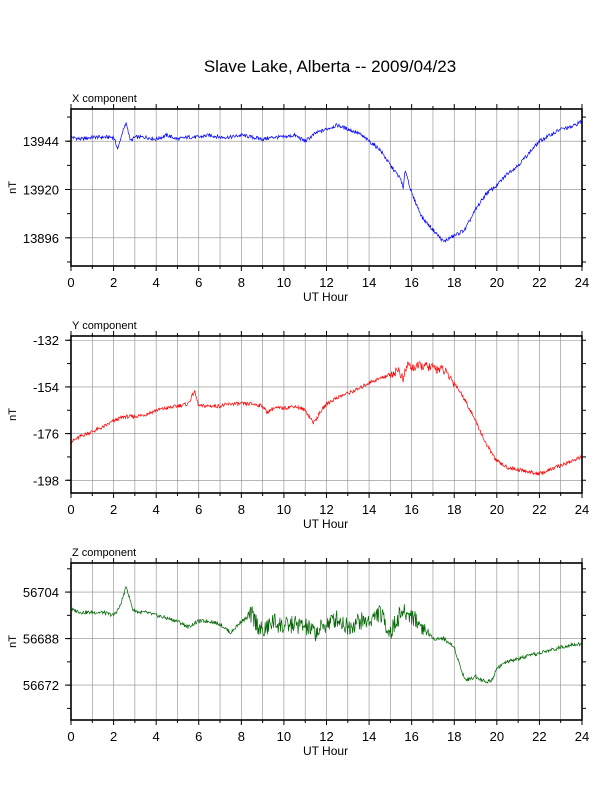 Image resolution: width=612 pixels, height=792 pixels. Describe the element at coordinates (104, 553) in the screenshot. I see `panel-title: Z component` at that location.